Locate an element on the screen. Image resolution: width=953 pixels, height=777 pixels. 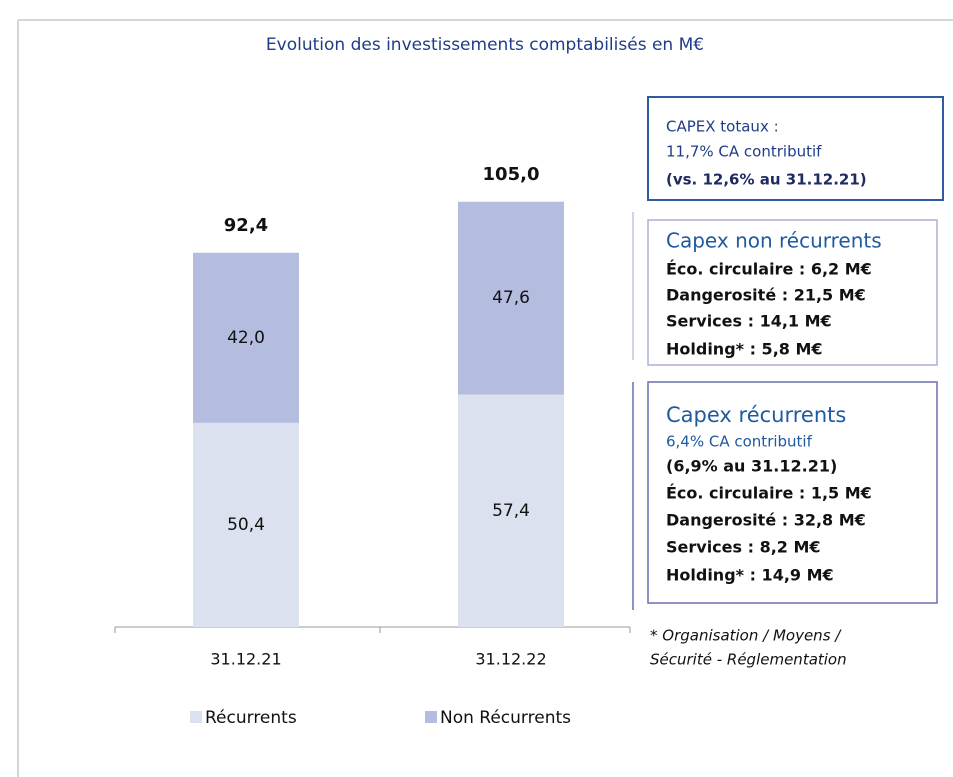
x-tick-label: 31.12.21 is located at coordinates (245, 659).